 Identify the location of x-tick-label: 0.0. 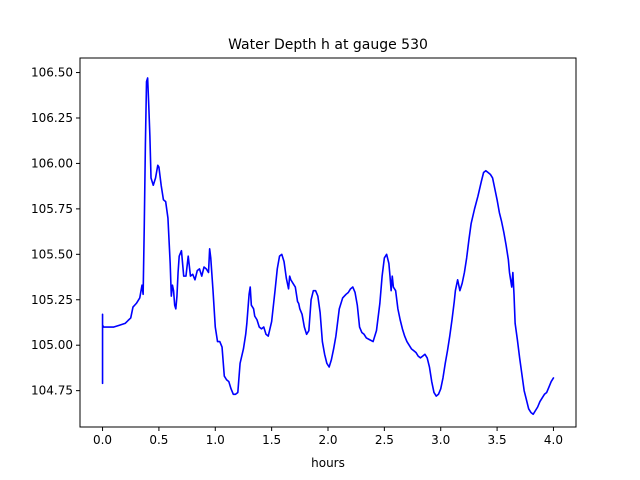
(102, 440).